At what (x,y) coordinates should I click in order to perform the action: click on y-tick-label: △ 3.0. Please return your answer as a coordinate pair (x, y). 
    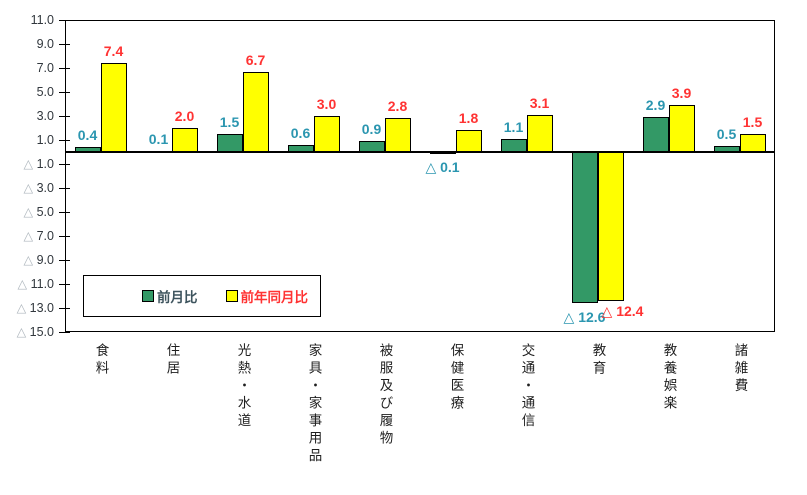
    Looking at the image, I should click on (27, 188).